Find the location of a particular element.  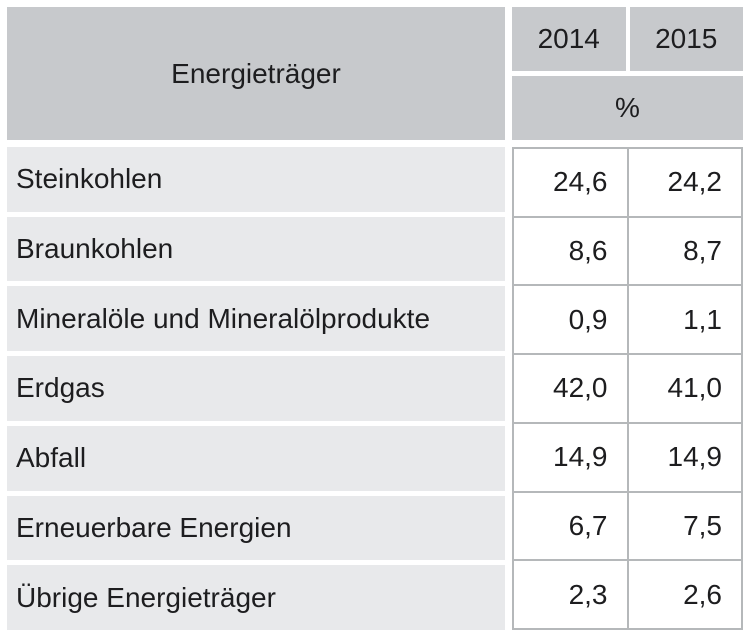

value-cell-2015: 8,7 is located at coordinates (684, 251).